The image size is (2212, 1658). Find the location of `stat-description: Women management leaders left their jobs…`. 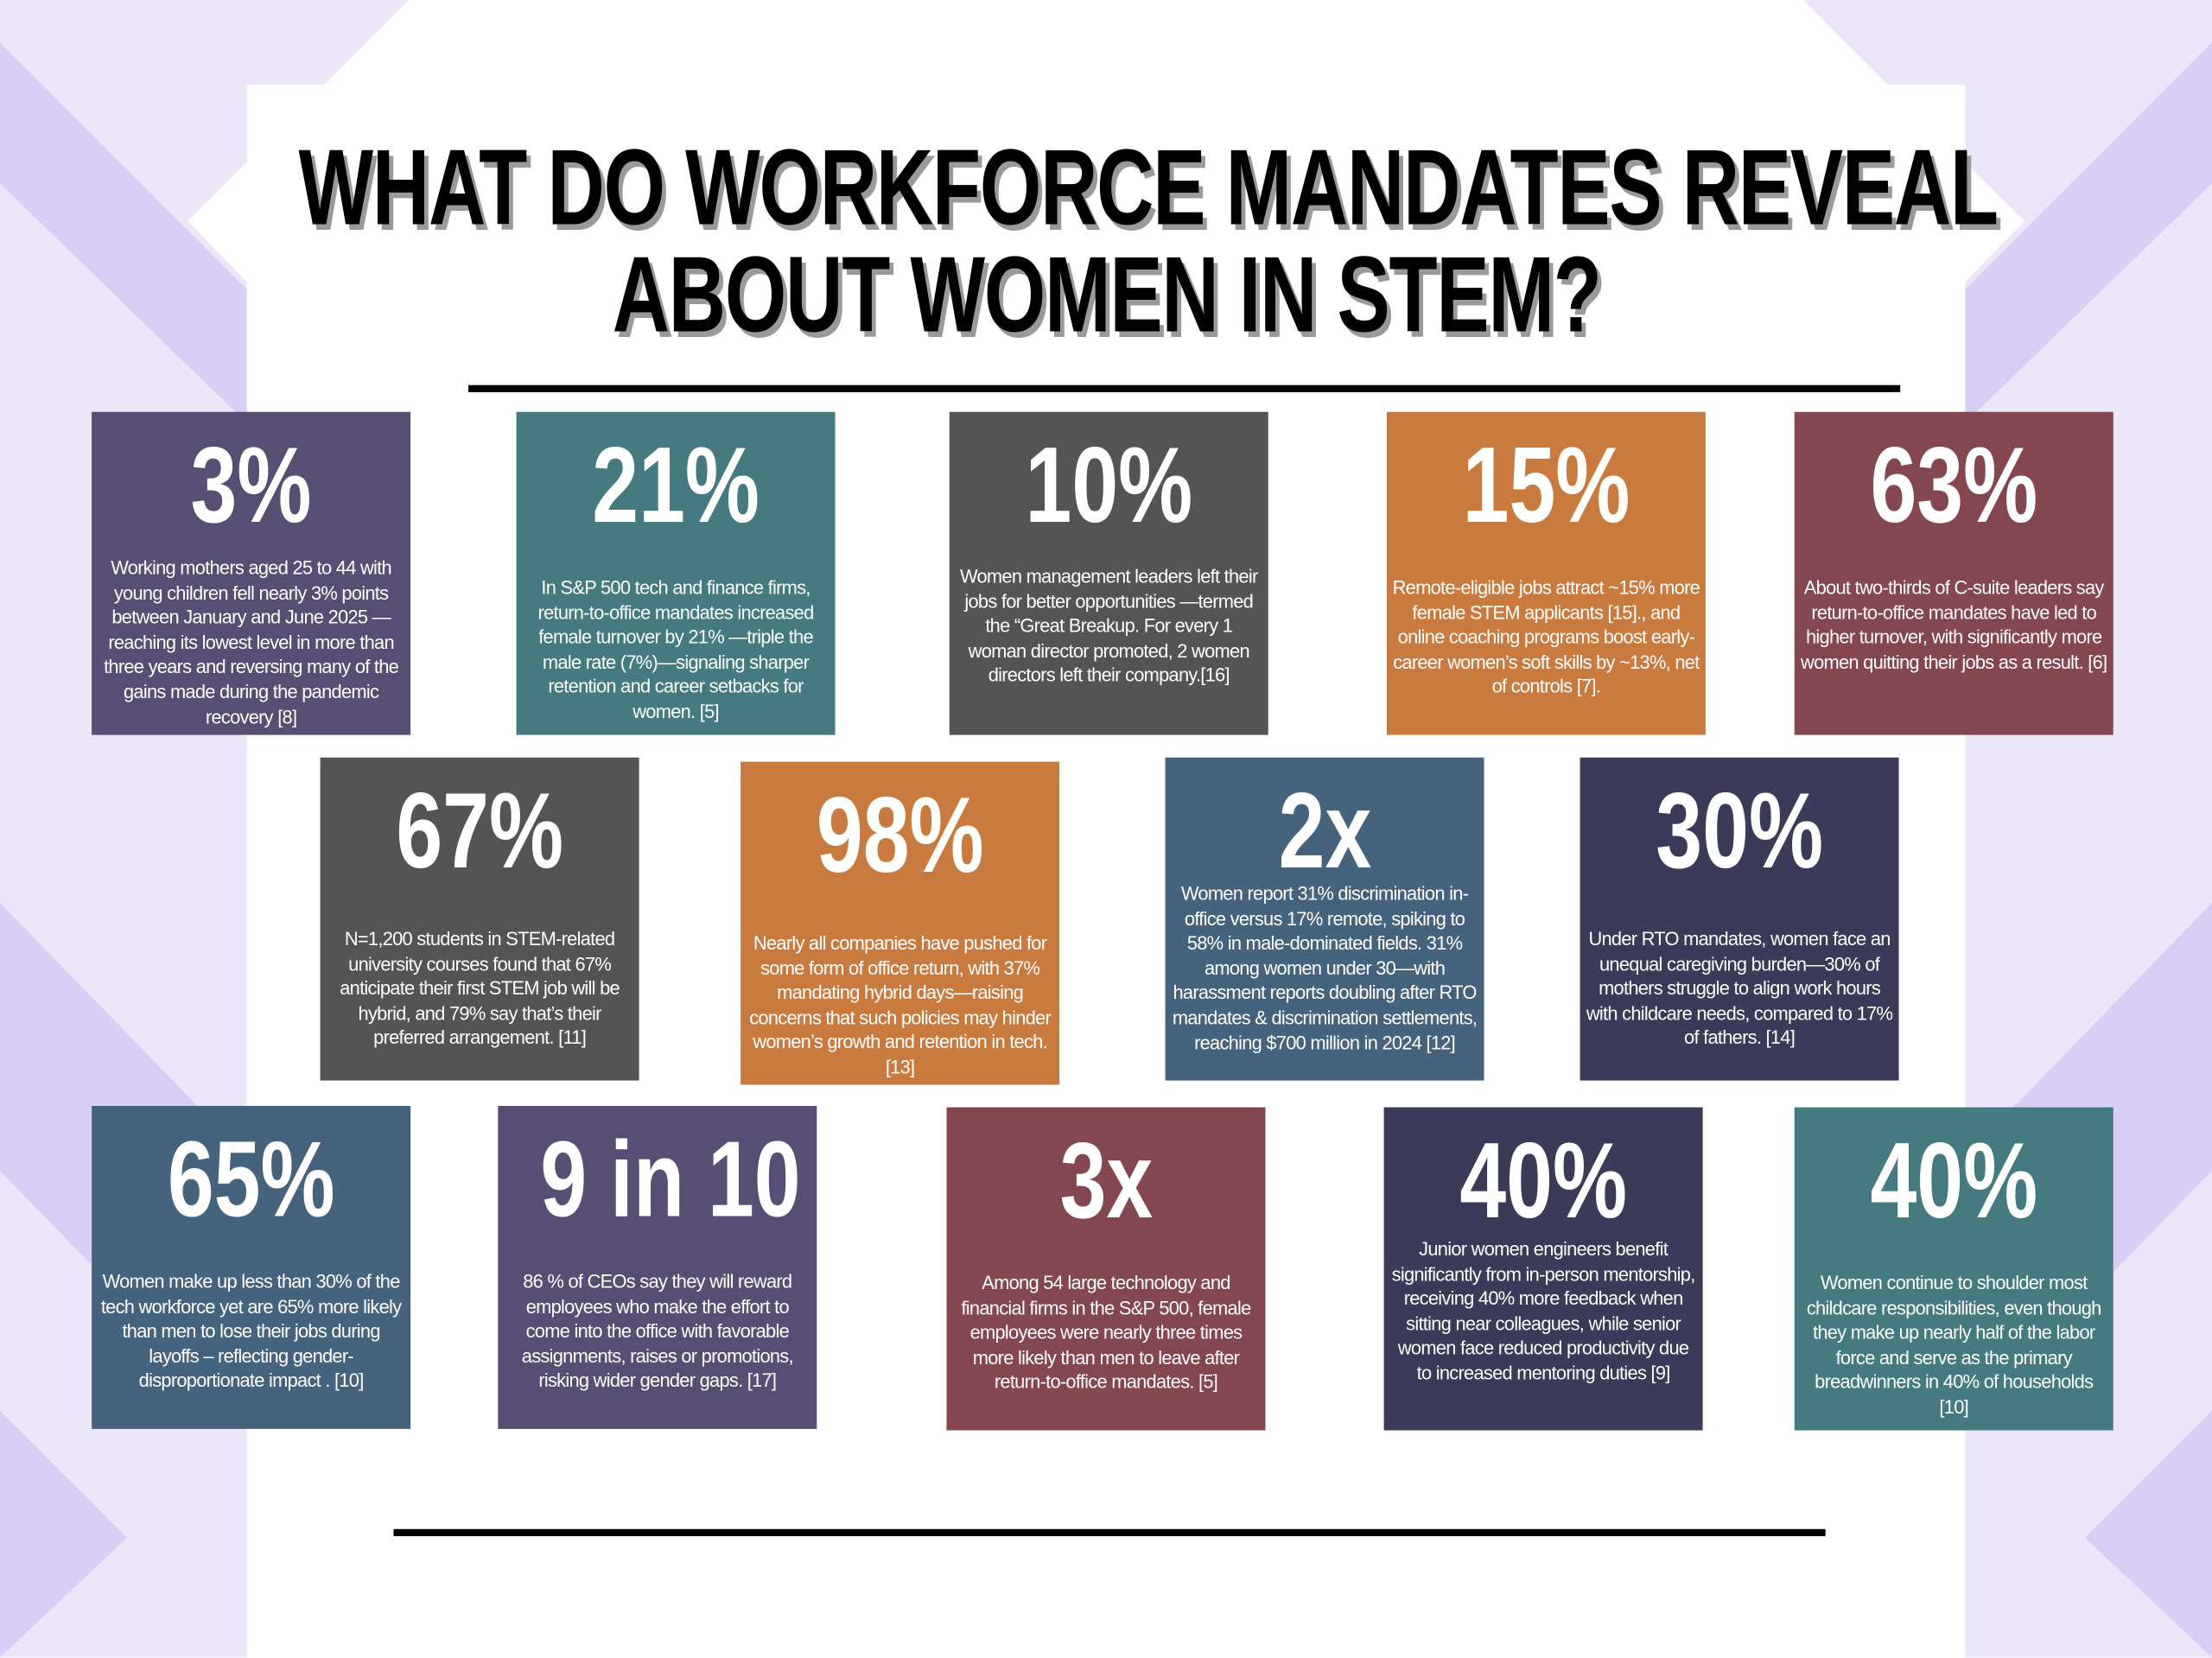

stat-description: Women management leaders left their jobs… is located at coordinates (1108, 626).